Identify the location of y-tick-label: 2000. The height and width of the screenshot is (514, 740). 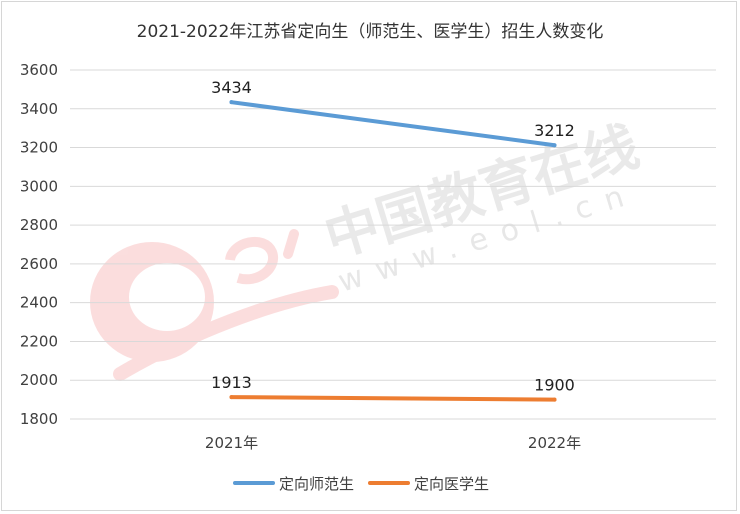
(39, 380).